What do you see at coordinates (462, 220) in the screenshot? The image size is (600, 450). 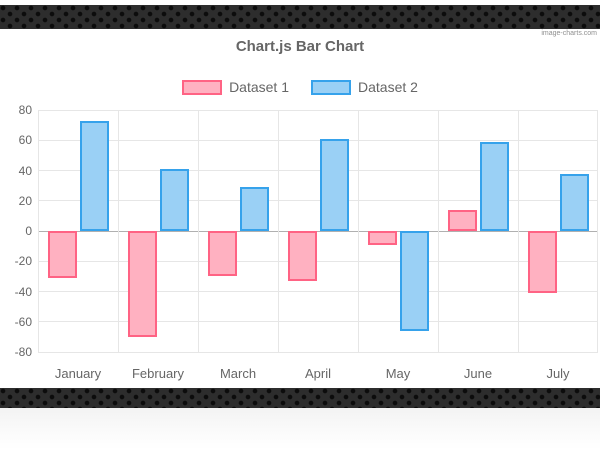 I see `bar-dataset-1-june` at bounding box center [462, 220].